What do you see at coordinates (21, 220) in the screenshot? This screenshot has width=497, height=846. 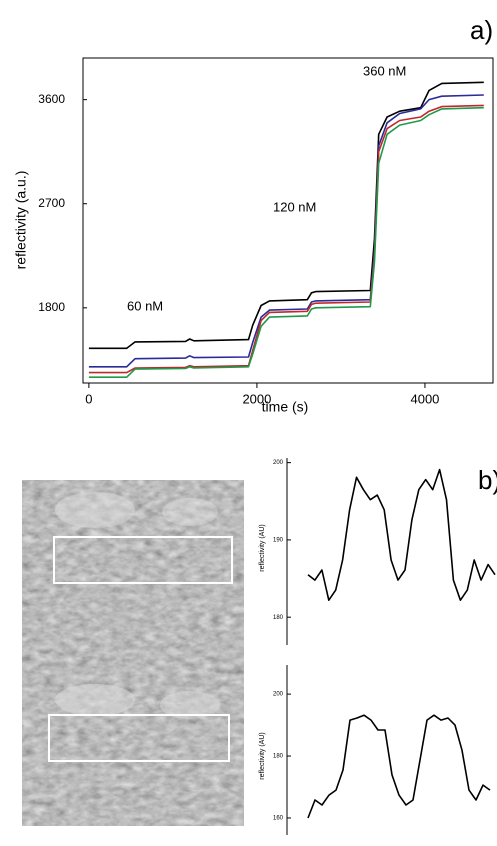 I see `y-axis-label: reflectivity (a.u.)` at bounding box center [21, 220].